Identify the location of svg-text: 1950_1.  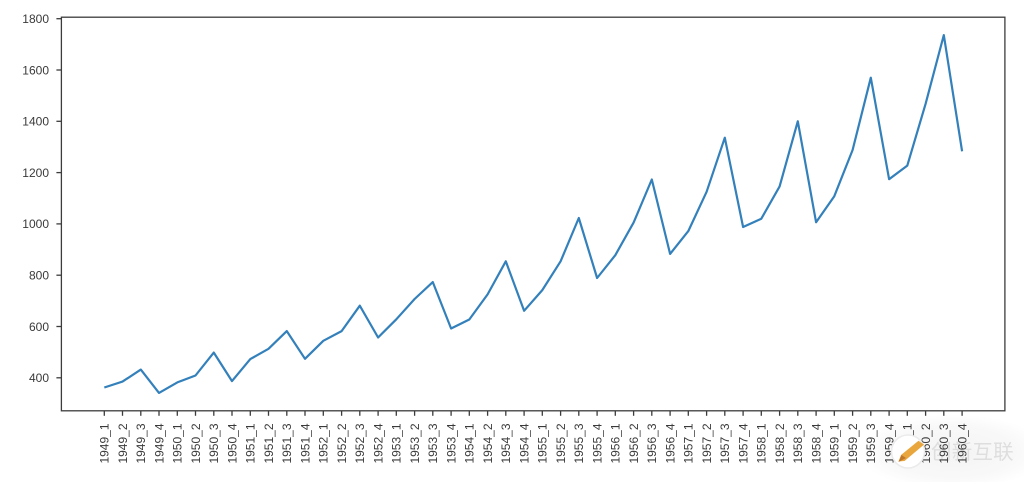
(178, 443).